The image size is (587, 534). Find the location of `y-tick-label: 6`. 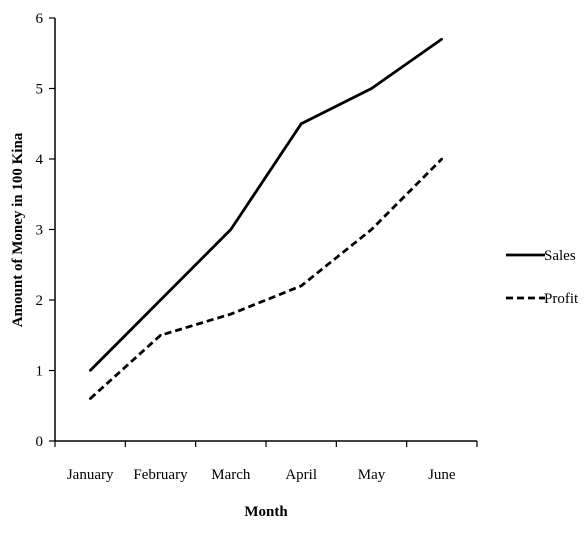

y-tick-label: 6 is located at coordinates (40, 19).